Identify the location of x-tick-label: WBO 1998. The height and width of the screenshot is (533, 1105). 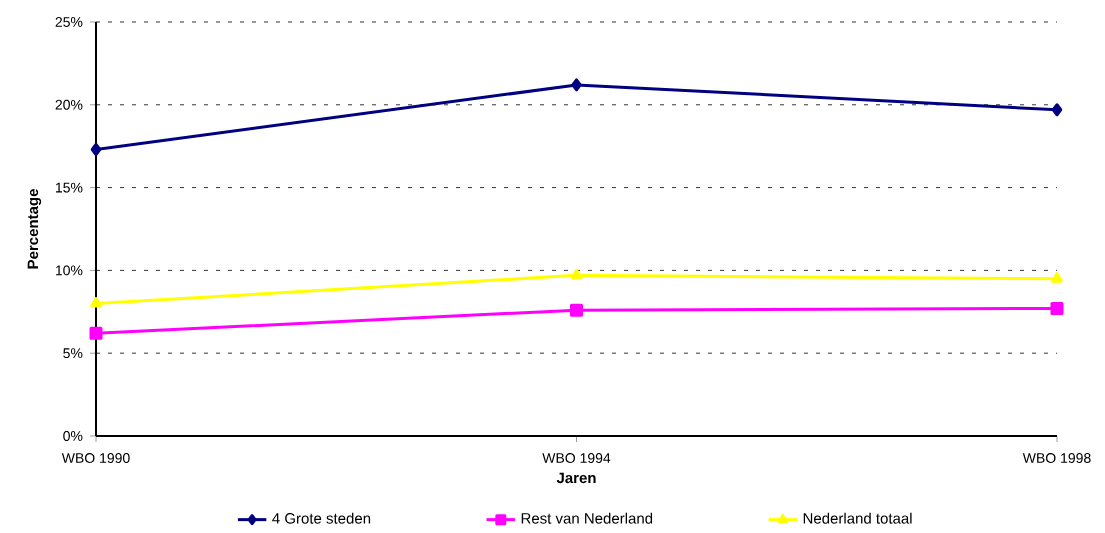
(1056, 458).